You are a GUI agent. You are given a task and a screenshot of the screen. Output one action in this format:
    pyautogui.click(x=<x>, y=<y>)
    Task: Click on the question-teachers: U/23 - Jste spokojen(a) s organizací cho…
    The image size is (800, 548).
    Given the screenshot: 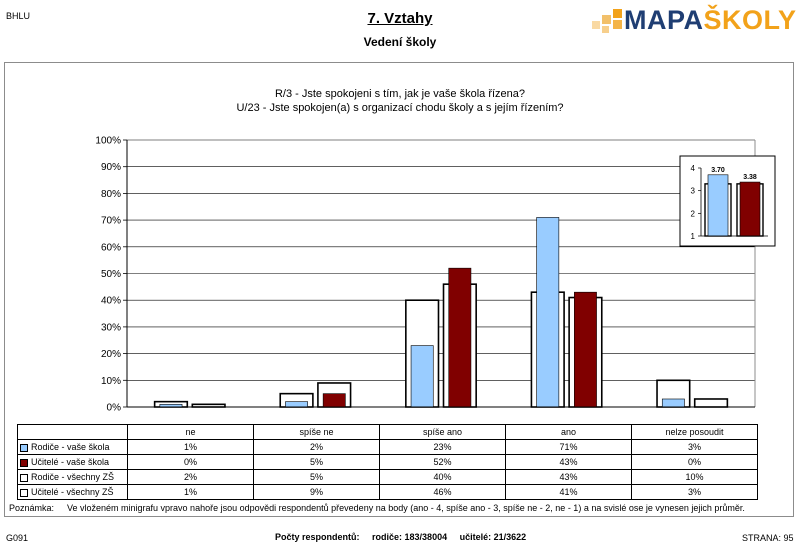 What is the action you would take?
    pyautogui.click(x=400, y=108)
    